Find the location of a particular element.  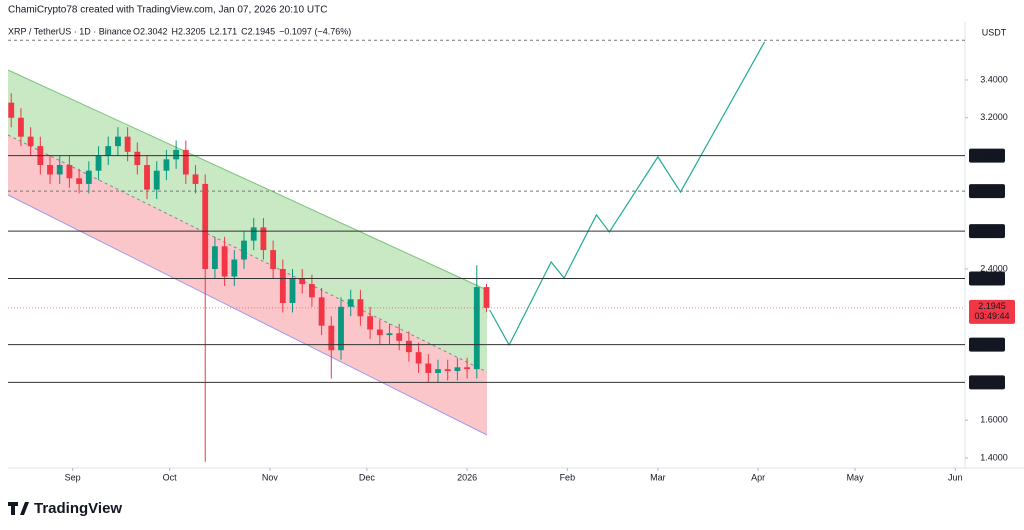

level-label: 2.0000 is located at coordinates (987, 344).